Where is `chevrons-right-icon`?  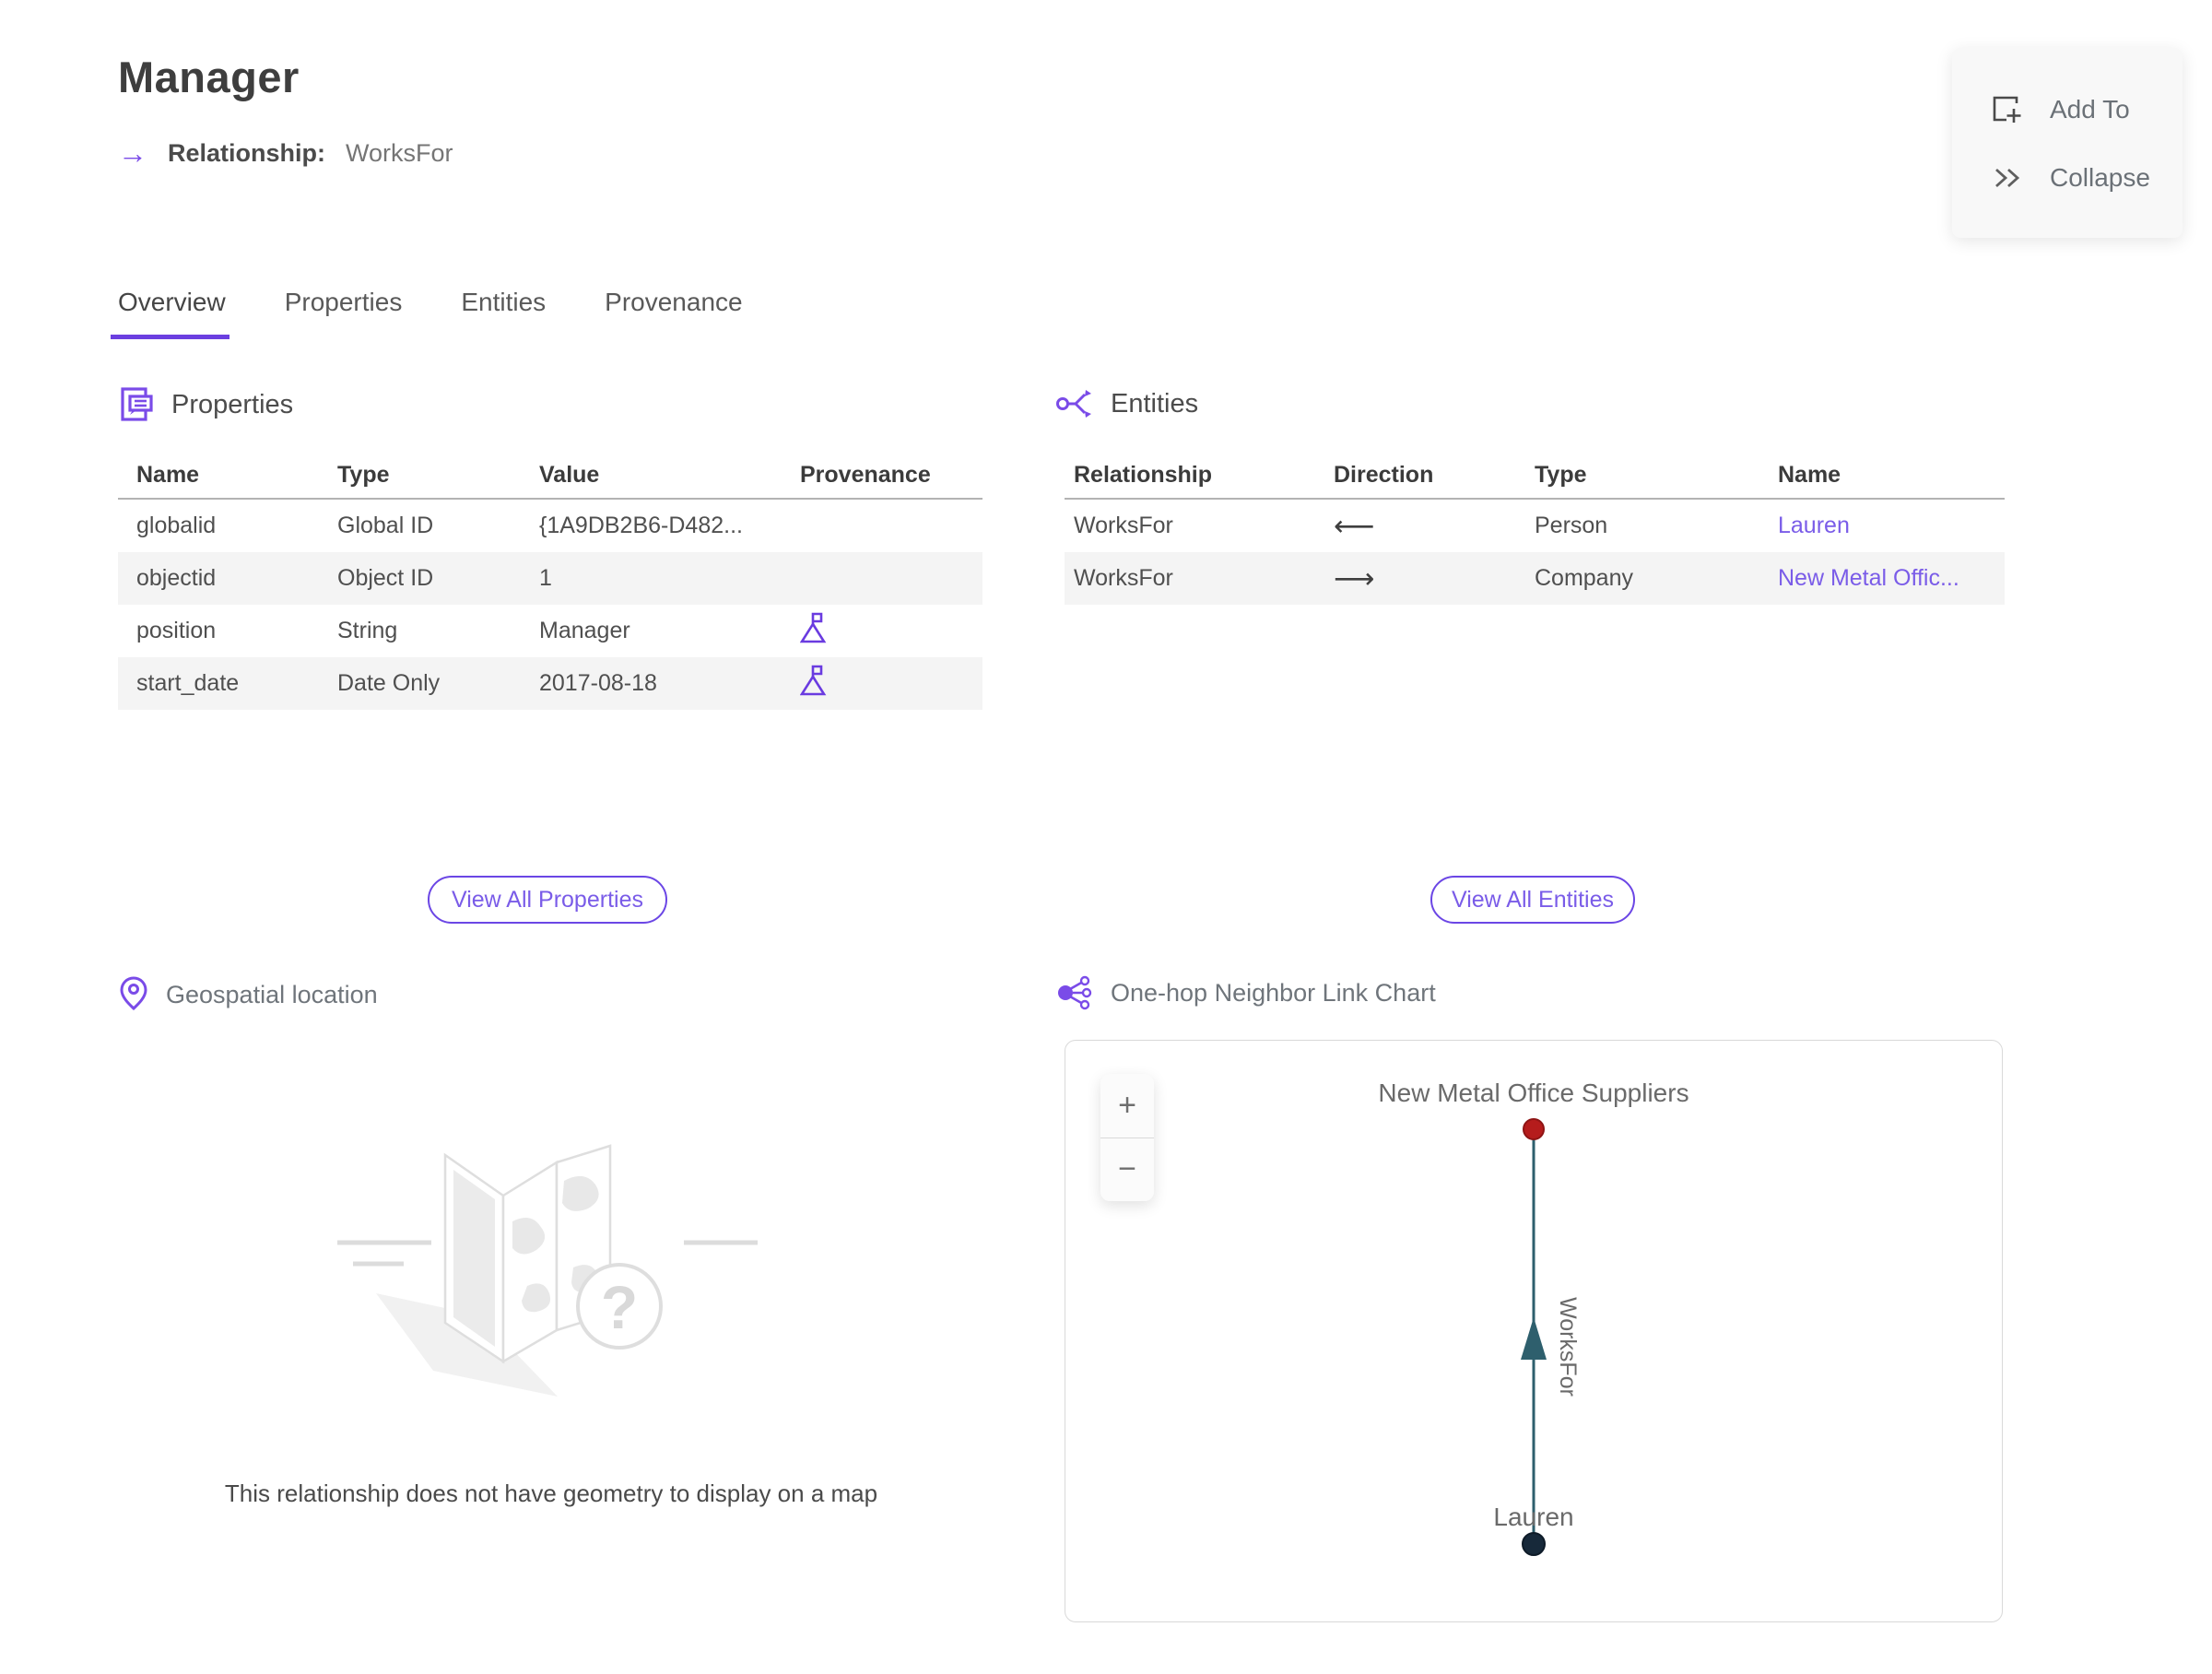
chevrons-right-icon is located at coordinates (2007, 178).